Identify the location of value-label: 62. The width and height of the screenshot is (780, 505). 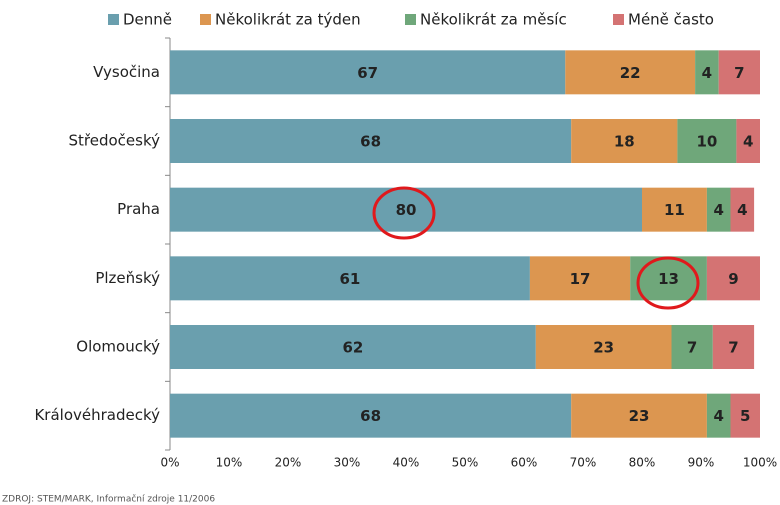
(352, 348).